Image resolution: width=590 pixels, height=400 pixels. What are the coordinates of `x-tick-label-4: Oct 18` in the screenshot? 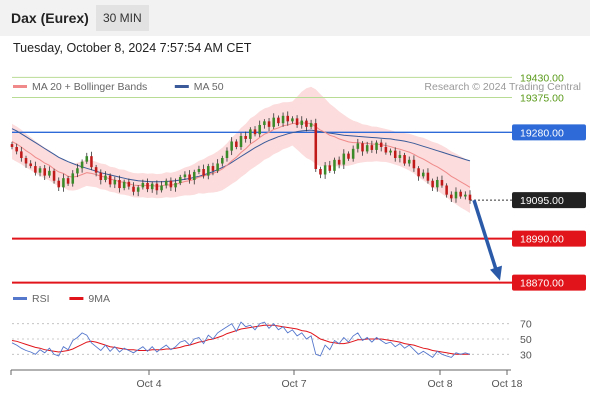 It's located at (507, 384).